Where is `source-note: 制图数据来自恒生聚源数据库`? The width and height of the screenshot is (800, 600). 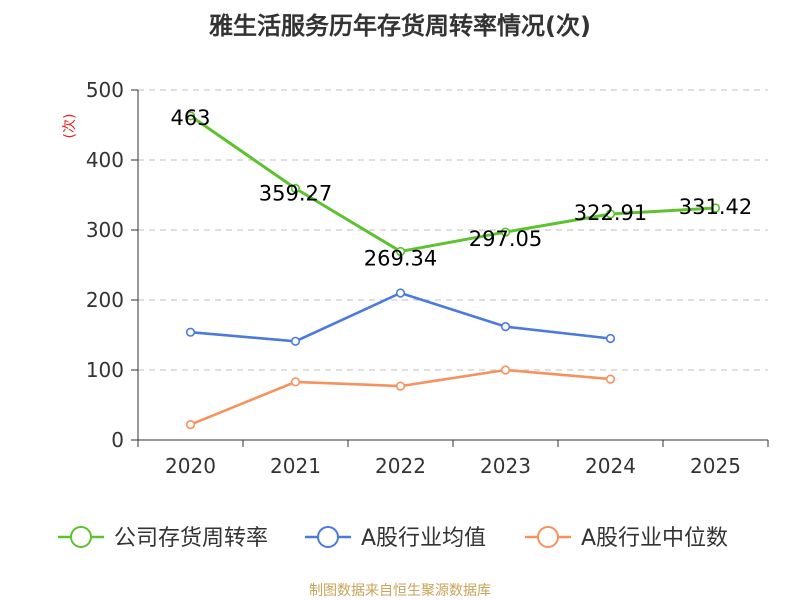 source-note: 制图数据来自恒生聚源数据库 is located at coordinates (400, 591).